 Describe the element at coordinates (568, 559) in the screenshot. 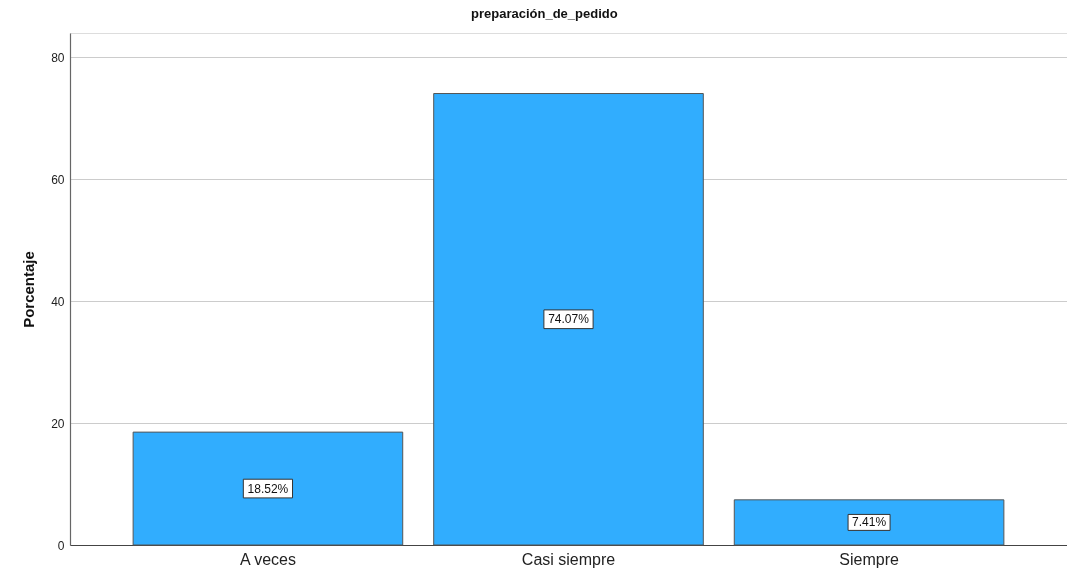

I see `x-tick-label: Casi siempre` at that location.